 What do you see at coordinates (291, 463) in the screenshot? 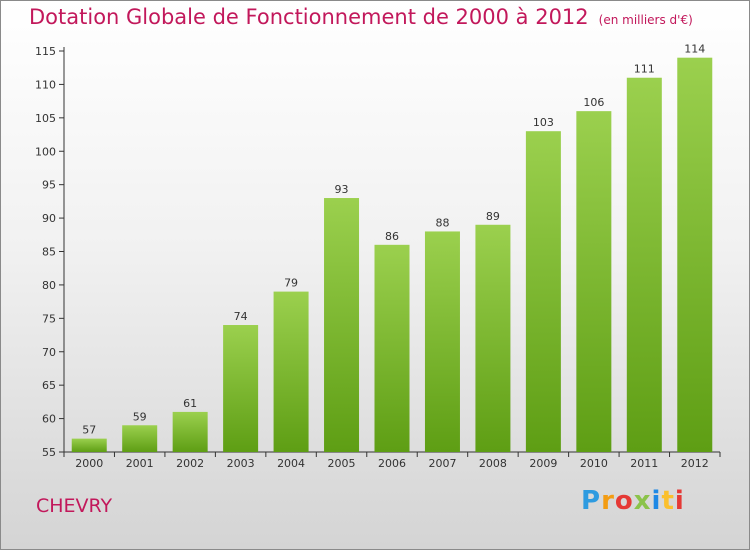
I see `x-tick-label: 2004` at bounding box center [291, 463].